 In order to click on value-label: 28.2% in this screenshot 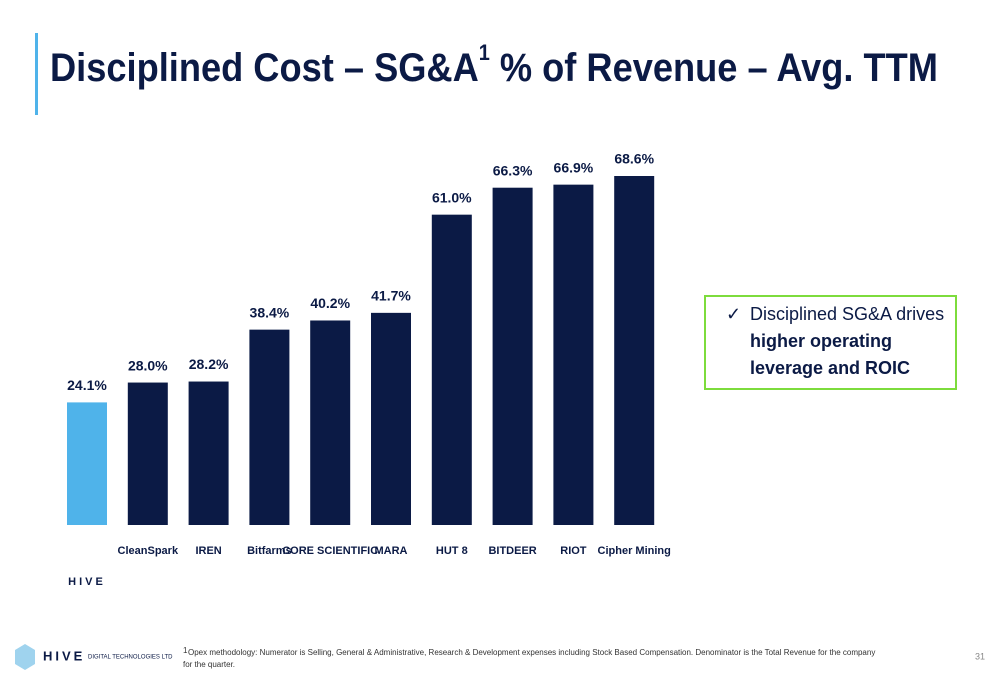, I will do `click(209, 364)`.